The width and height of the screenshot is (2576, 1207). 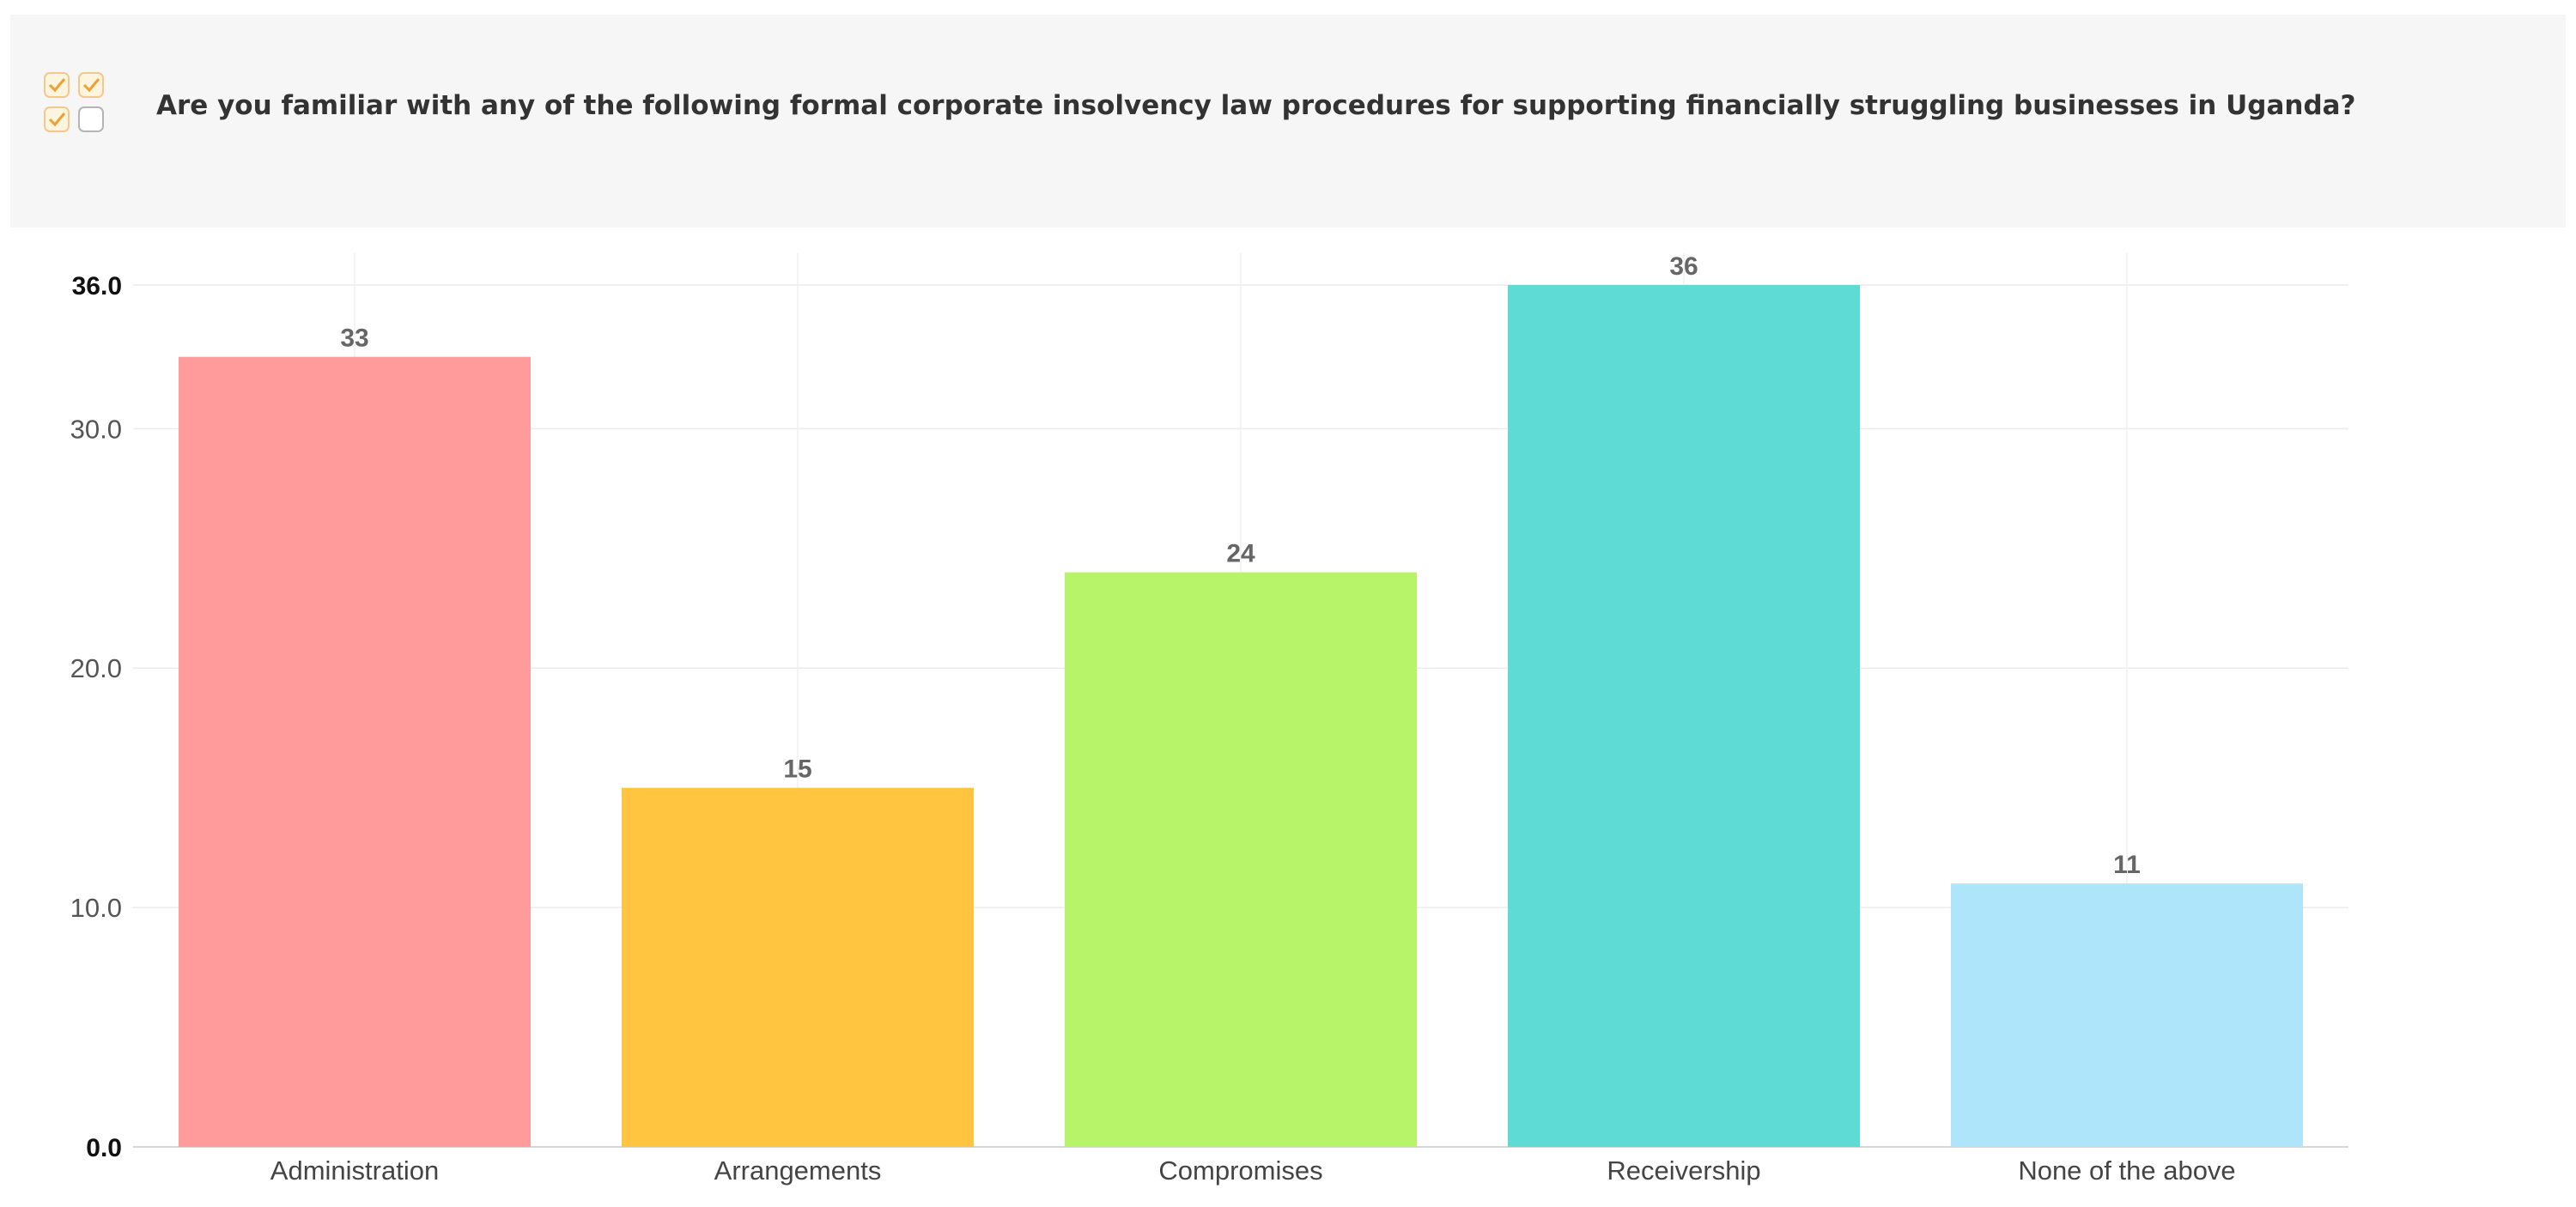 What do you see at coordinates (355, 1170) in the screenshot?
I see `x-tick-label: Administration` at bounding box center [355, 1170].